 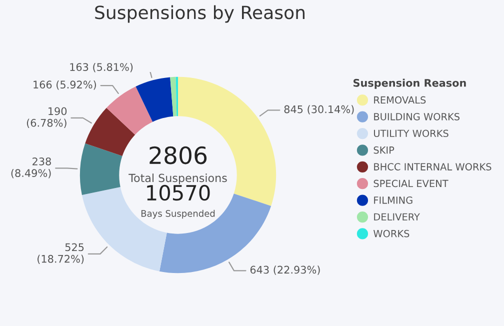 What do you see at coordinates (409, 83) in the screenshot?
I see `legend-title: Suspension Reason` at bounding box center [409, 83].